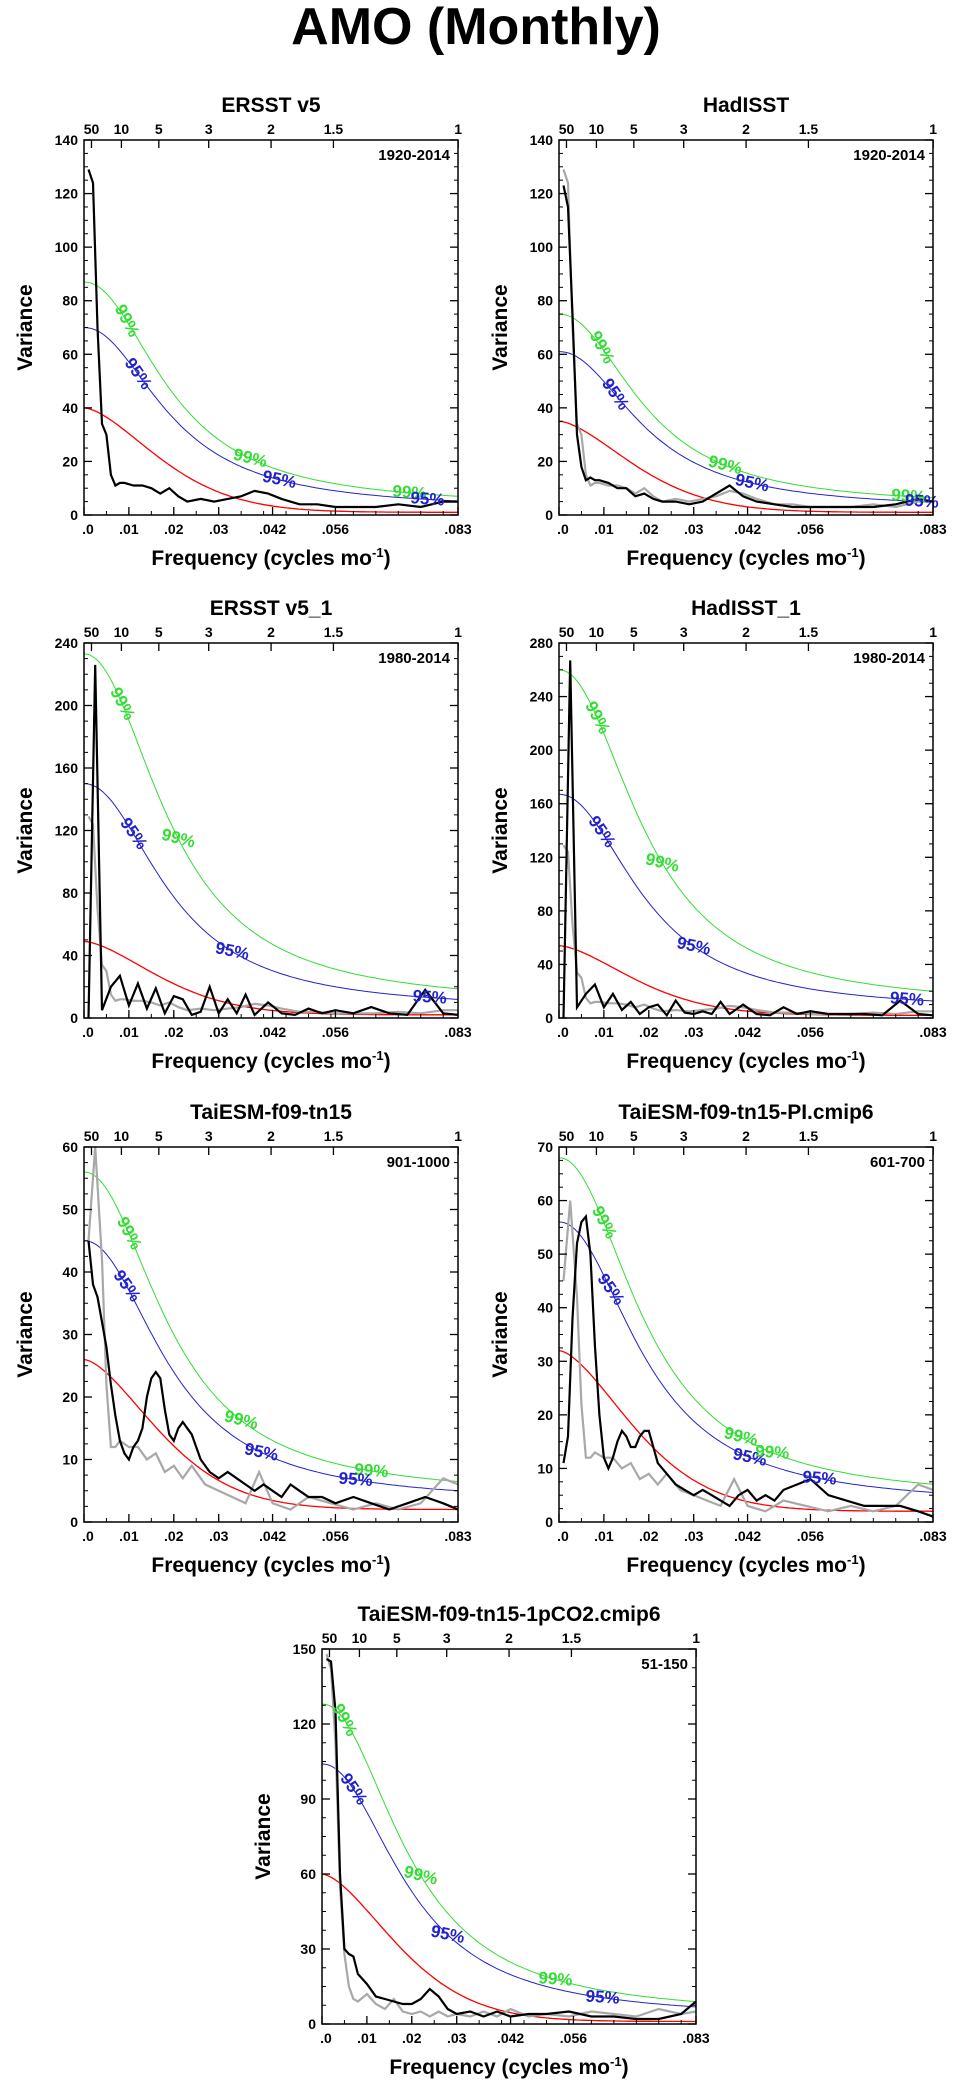  What do you see at coordinates (542, 750) in the screenshot?
I see `y-tick-label: 200` at bounding box center [542, 750].